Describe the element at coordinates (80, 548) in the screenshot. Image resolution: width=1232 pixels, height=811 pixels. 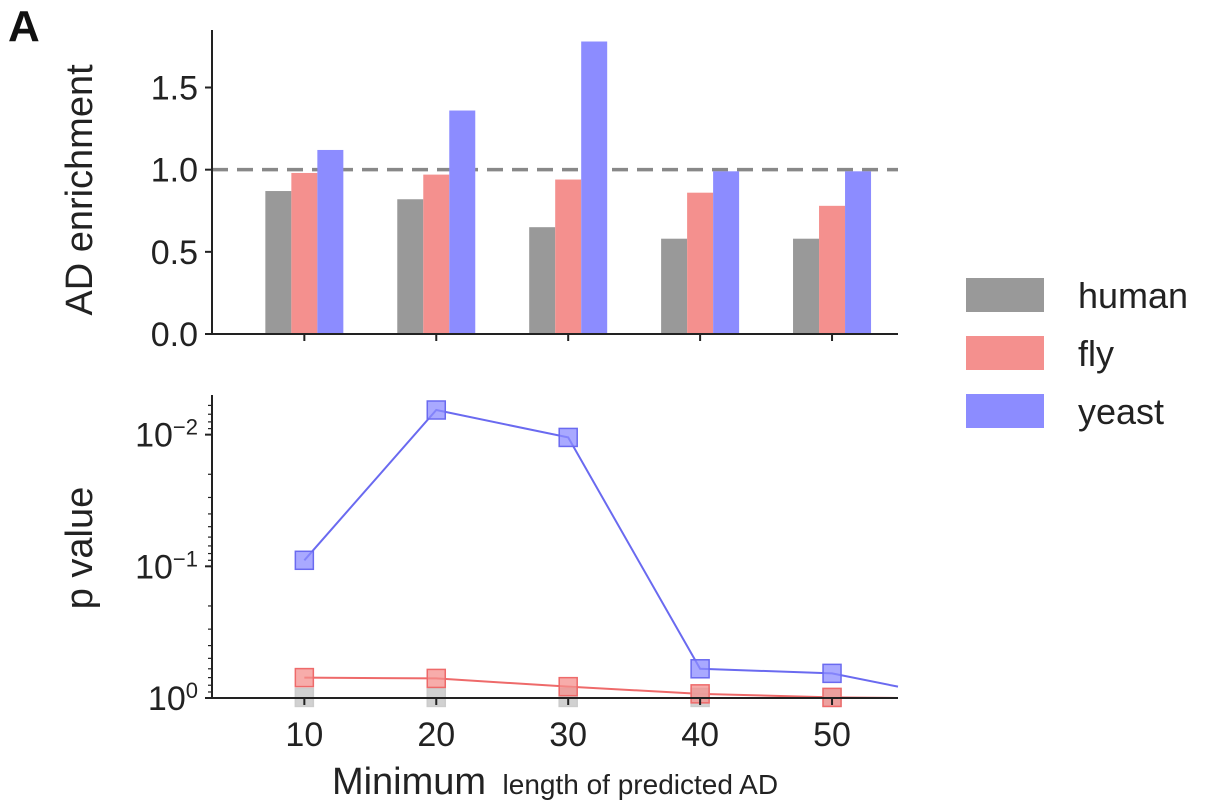
I see `pvalue-y-axis-label: p value` at that location.